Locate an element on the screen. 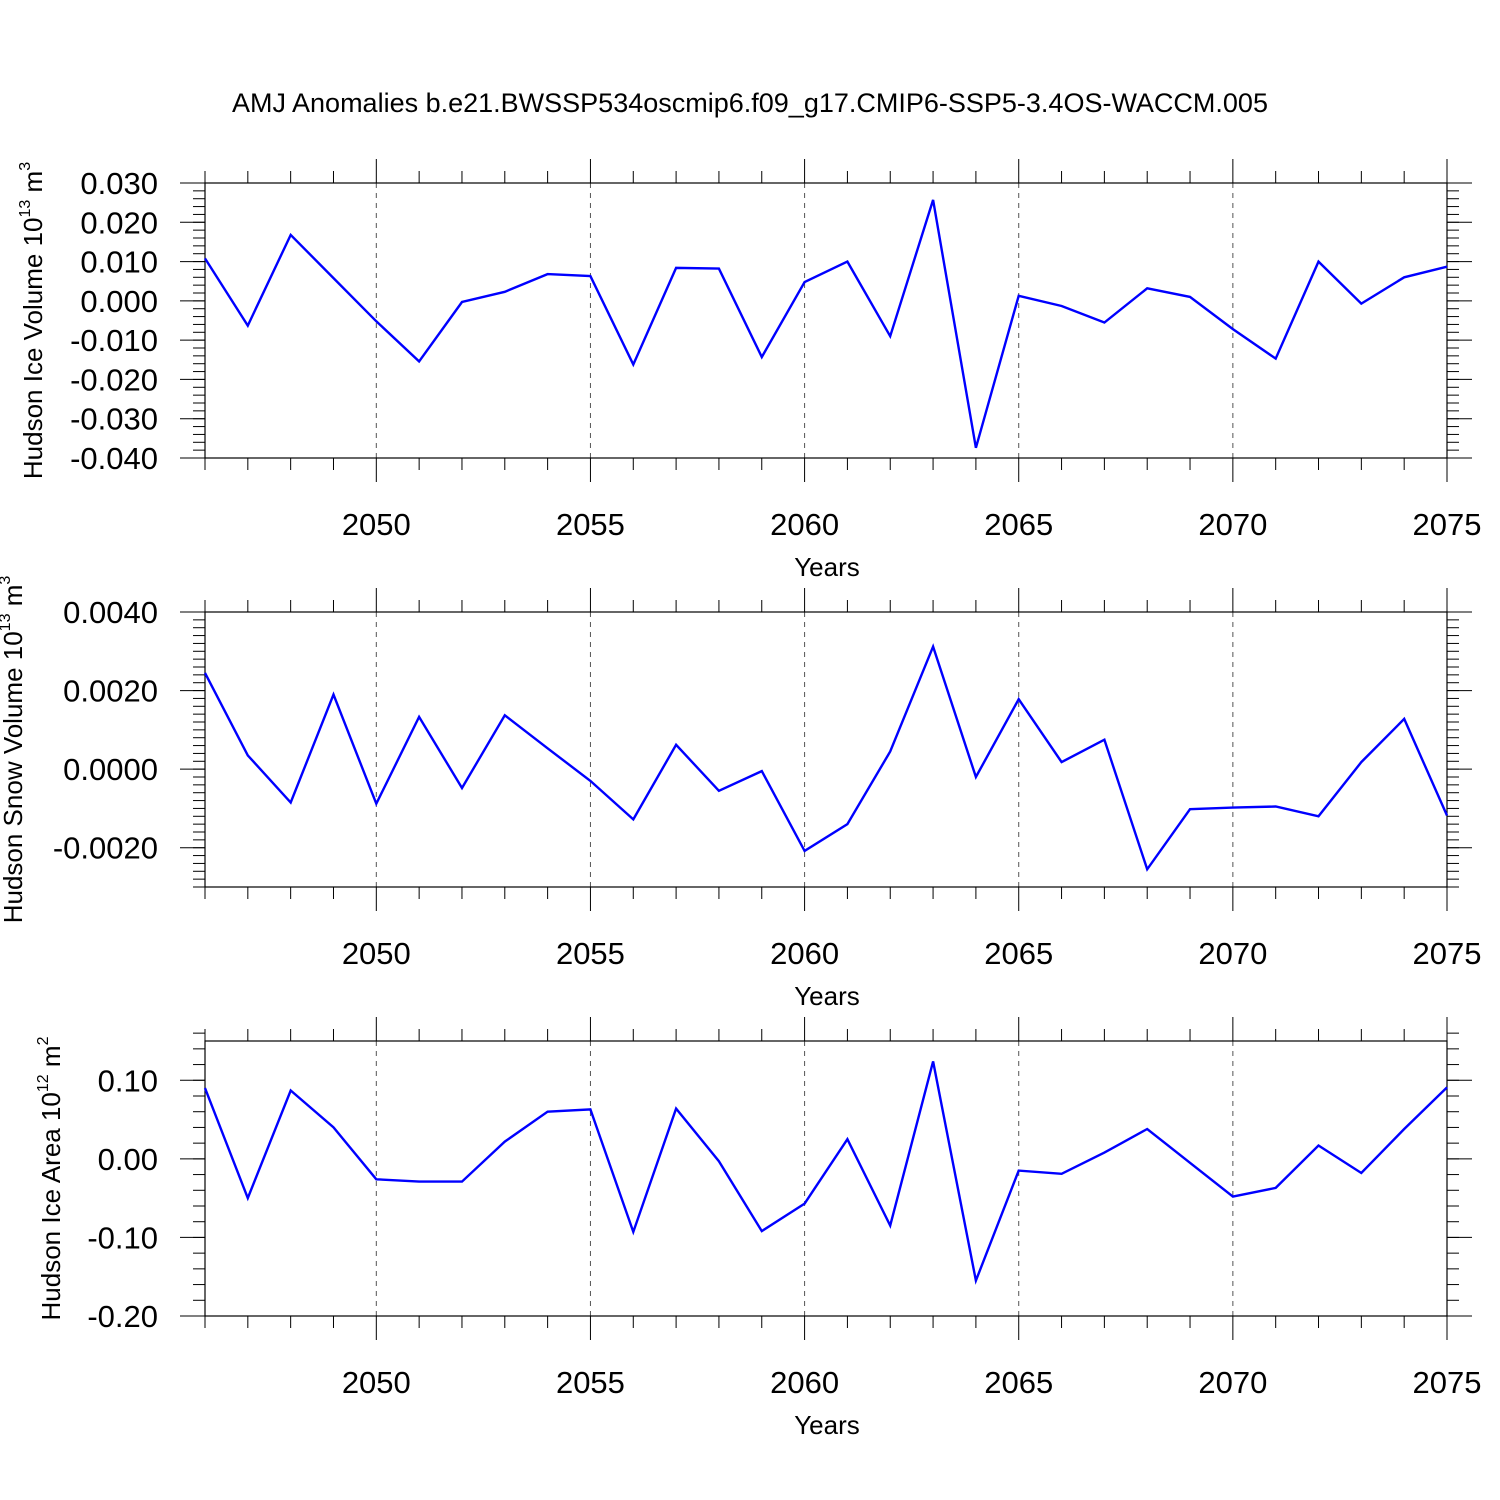  x-tick-label-2065: 2065 is located at coordinates (1018, 953).